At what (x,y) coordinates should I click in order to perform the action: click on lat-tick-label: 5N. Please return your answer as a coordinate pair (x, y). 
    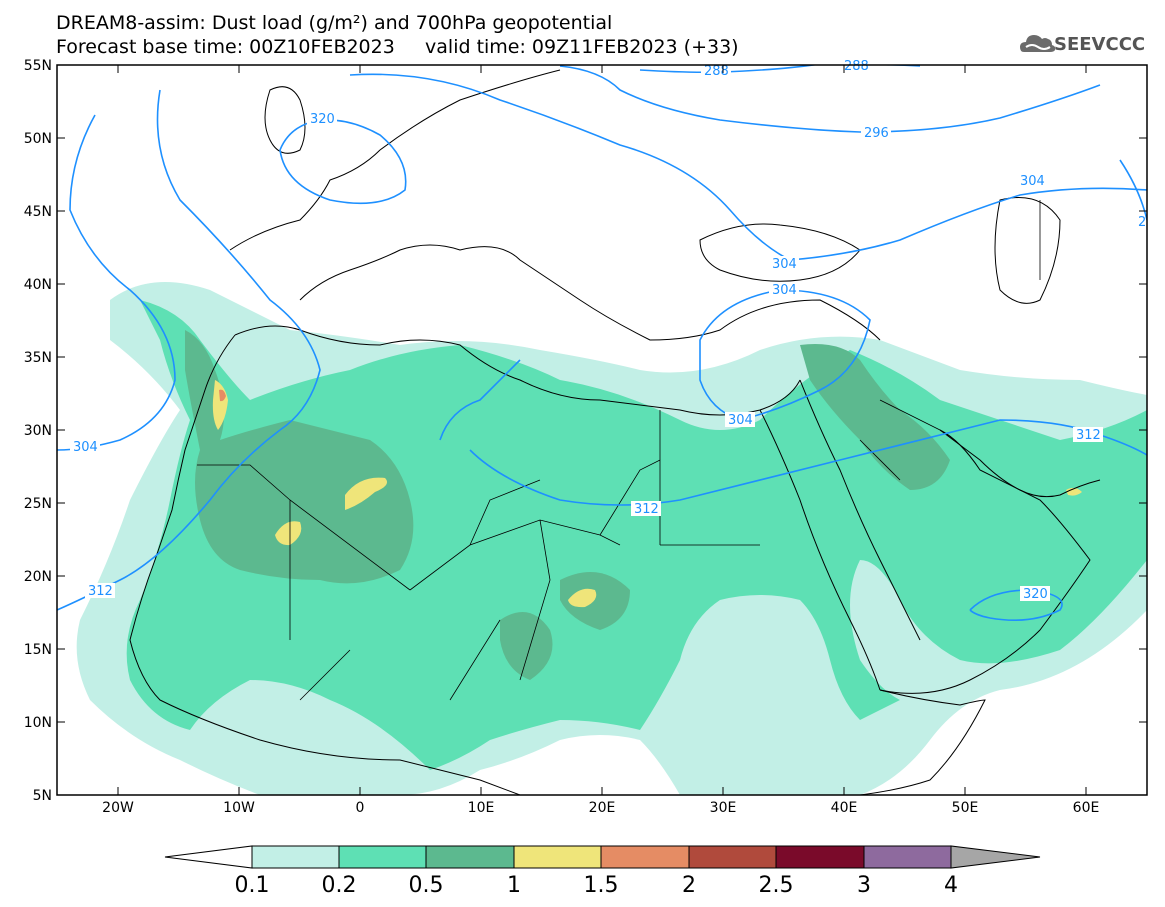
    Looking at the image, I should click on (42, 796).